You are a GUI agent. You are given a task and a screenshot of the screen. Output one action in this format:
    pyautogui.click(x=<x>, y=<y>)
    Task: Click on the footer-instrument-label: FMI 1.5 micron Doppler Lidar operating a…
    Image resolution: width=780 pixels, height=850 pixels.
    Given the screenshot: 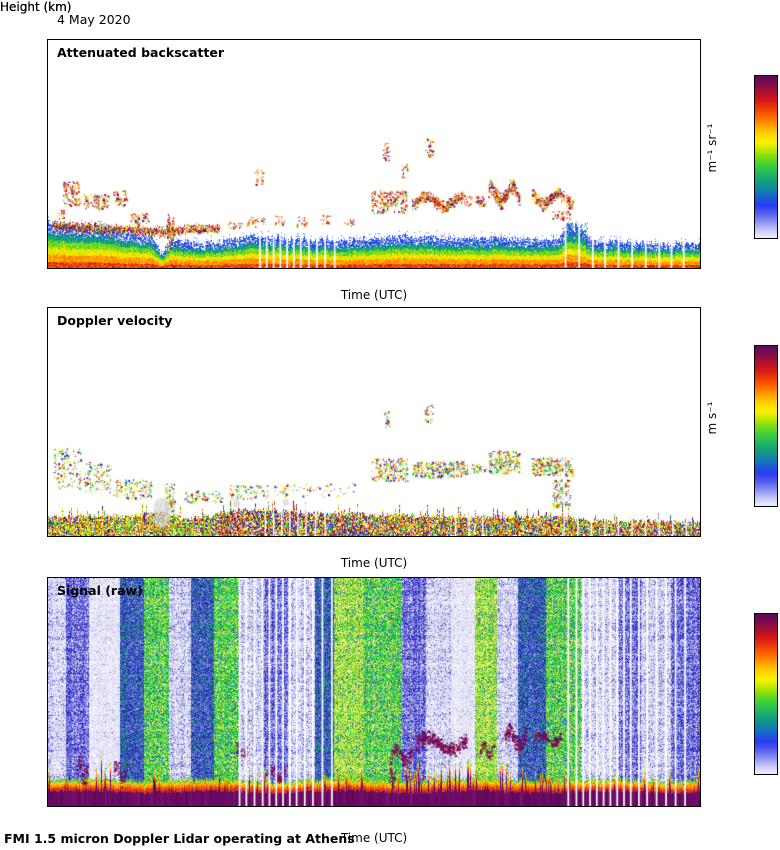 What is the action you would take?
    pyautogui.click(x=179, y=838)
    